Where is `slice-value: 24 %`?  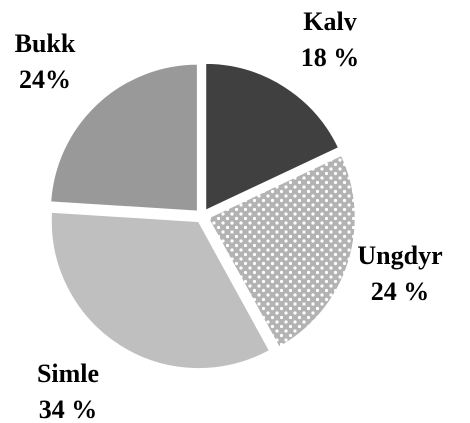
slice-value: 24 % is located at coordinates (400, 291).